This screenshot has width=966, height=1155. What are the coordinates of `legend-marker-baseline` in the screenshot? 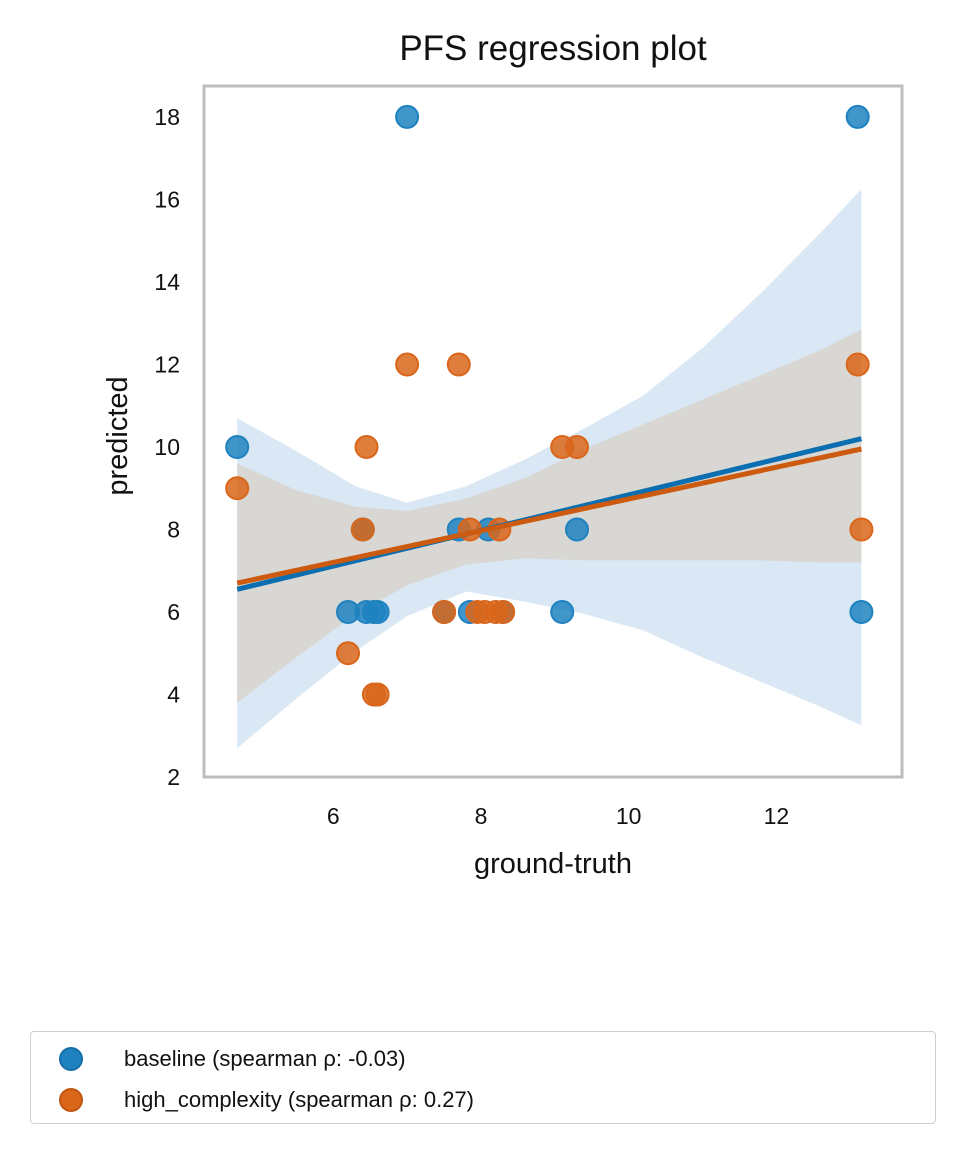 It's located at (71, 1059).